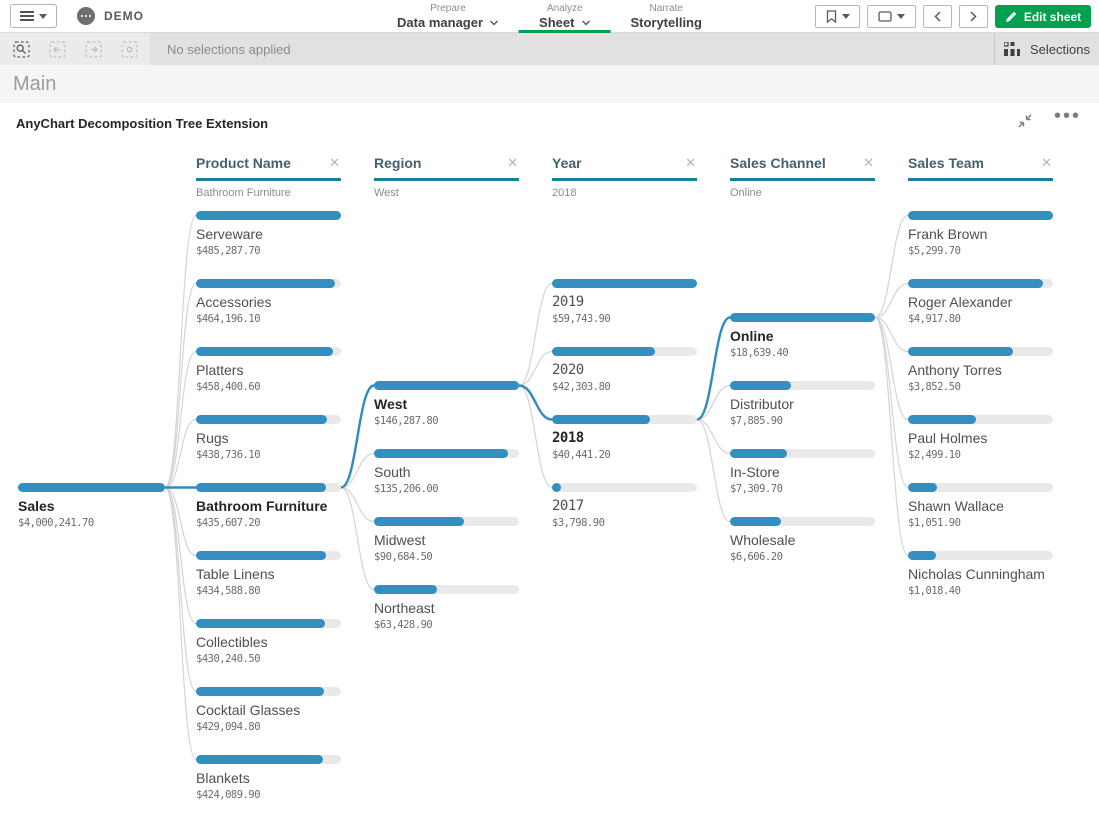 The image size is (1099, 831). What do you see at coordinates (448, 16) in the screenshot?
I see `nav-prepare-data-manager: Prepare Data manager` at bounding box center [448, 16].